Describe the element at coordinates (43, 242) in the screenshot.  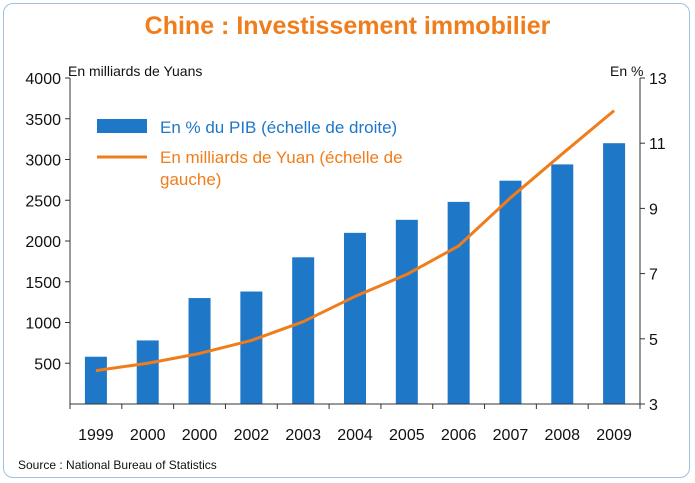
I see `left-tick-label: 2000` at that location.